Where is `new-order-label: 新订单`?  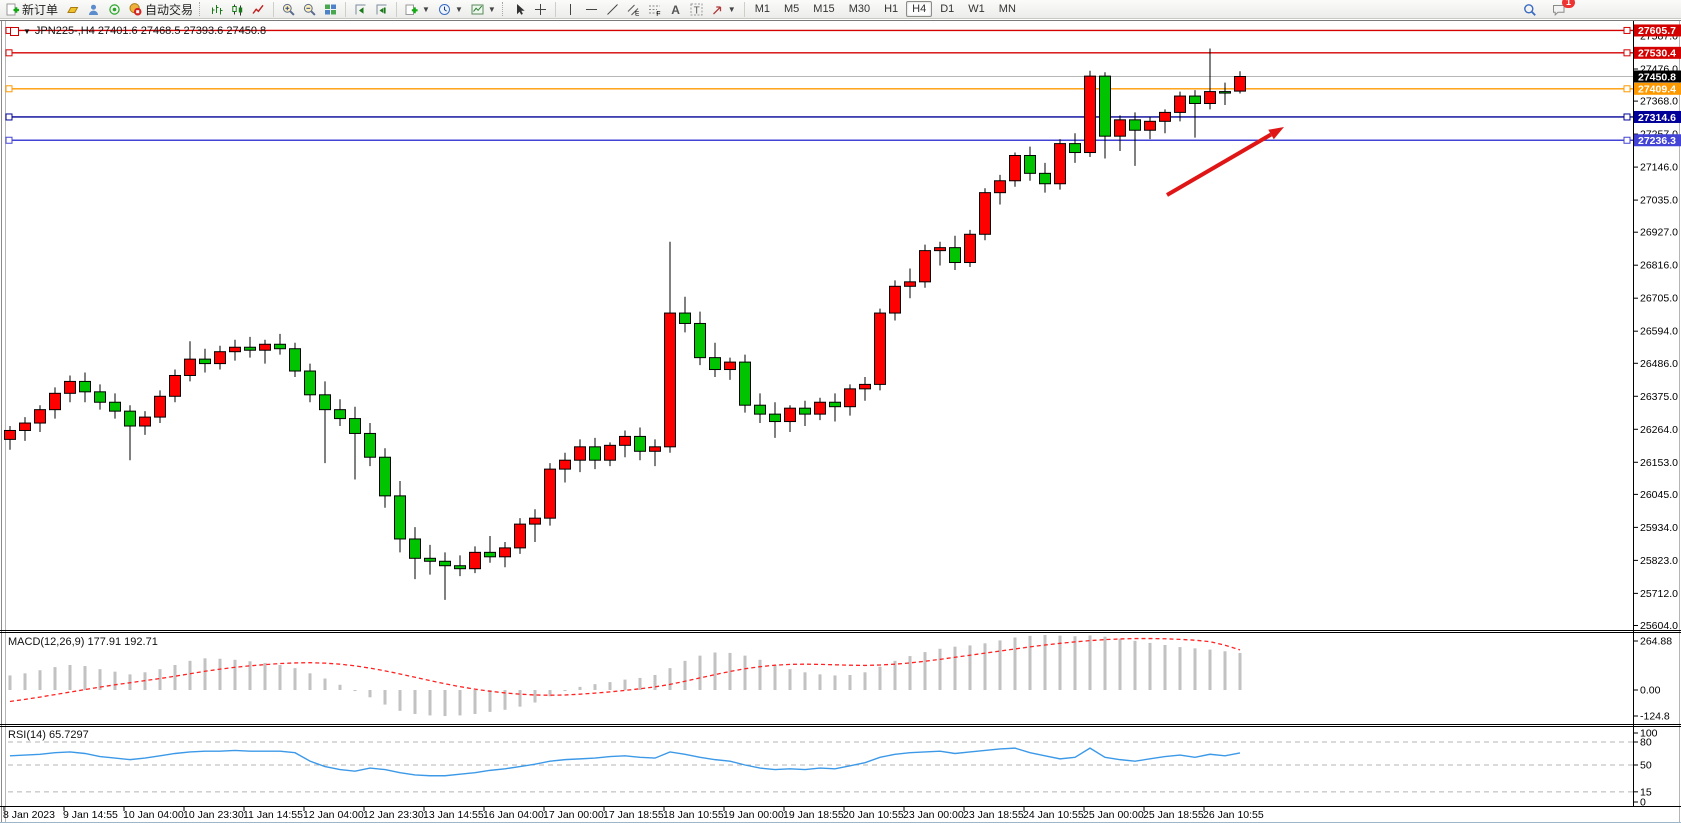 new-order-label: 新订单 is located at coordinates (40, 9).